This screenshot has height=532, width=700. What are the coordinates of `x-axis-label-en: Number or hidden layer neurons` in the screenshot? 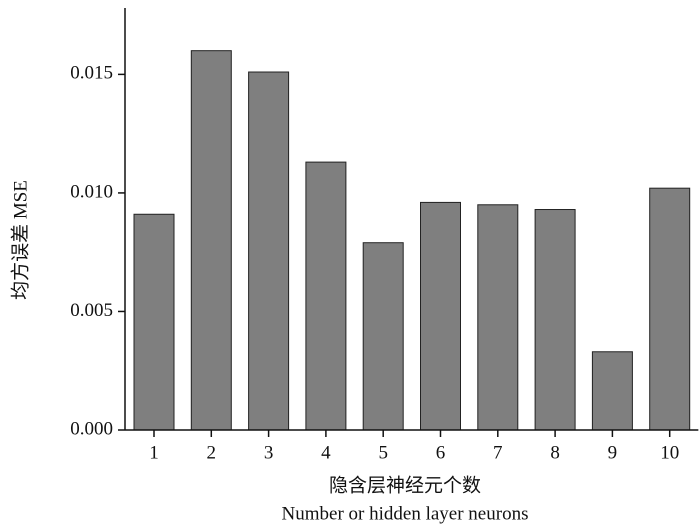 It's located at (405, 513).